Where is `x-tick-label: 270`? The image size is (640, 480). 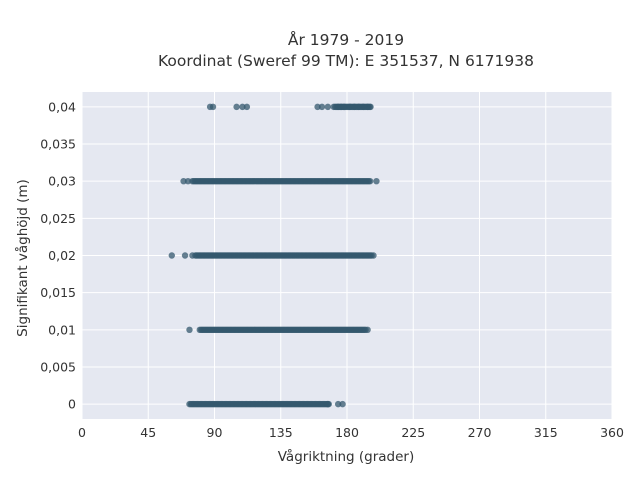 x-tick-label: 270 is located at coordinates (480, 432).